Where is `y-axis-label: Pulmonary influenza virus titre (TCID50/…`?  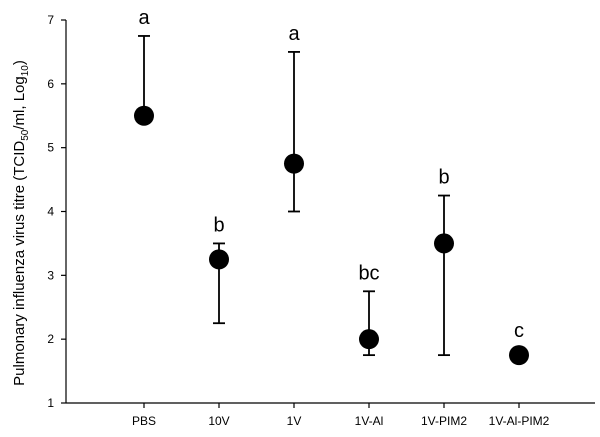 y-axis-label: Pulmonary influenza virus titre (TCID50/… is located at coordinates (21, 223).